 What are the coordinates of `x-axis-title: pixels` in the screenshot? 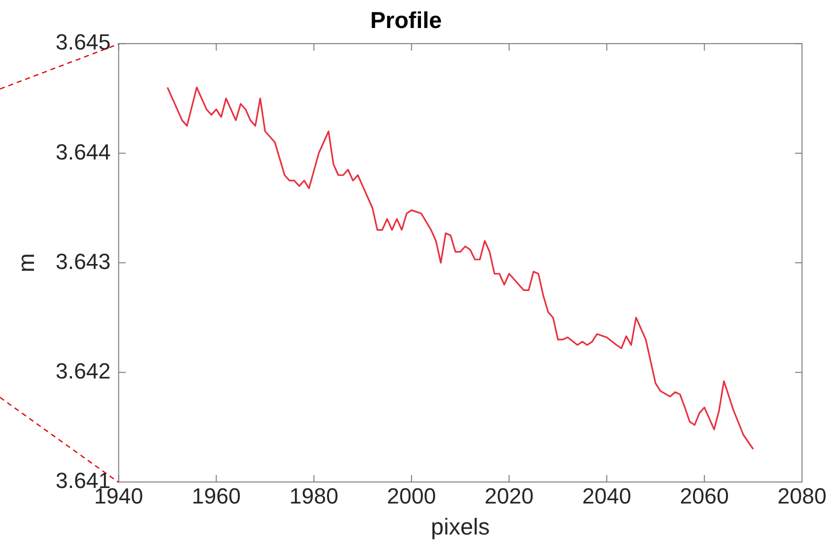 It's located at (460, 527).